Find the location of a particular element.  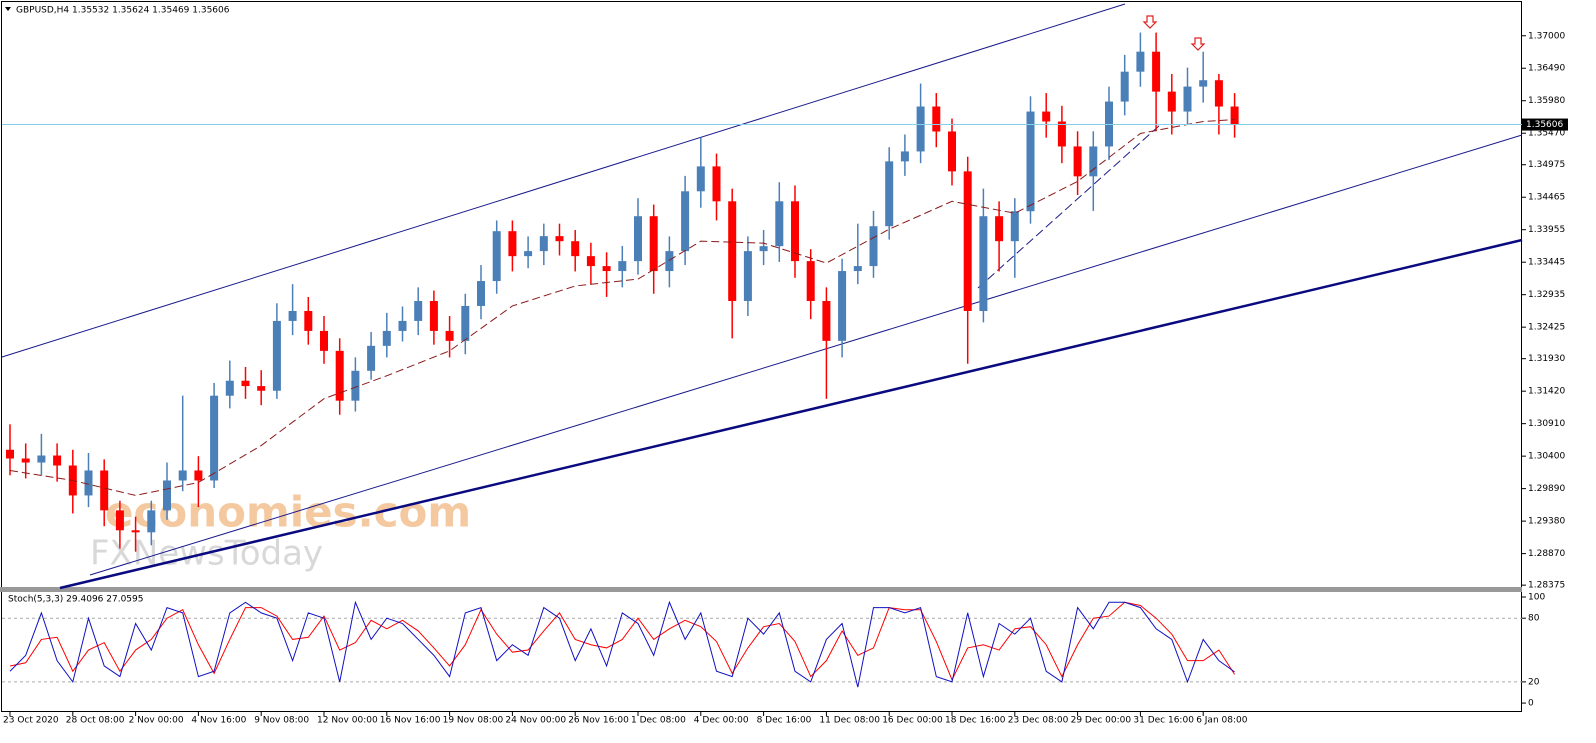

y-tick-label: 1.35980 is located at coordinates (1546, 101).